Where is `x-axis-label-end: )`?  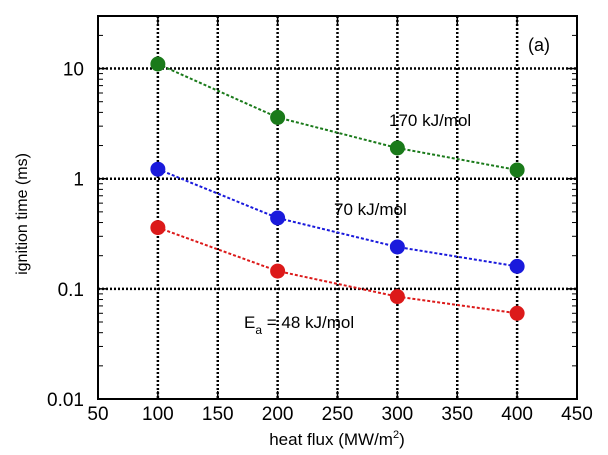
x-axis-label-end: ) is located at coordinates (402, 439).